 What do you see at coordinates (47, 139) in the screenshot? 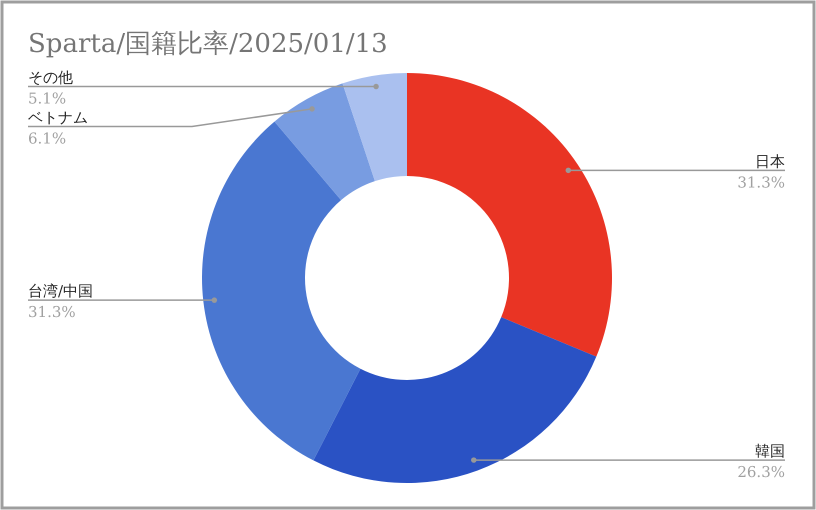
I see `data-label: 6.1%` at bounding box center [47, 139].